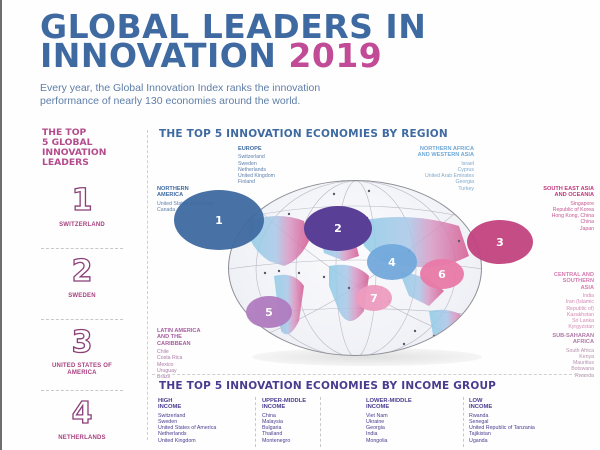  I want to click on region-country: Canada, so click(166, 210).